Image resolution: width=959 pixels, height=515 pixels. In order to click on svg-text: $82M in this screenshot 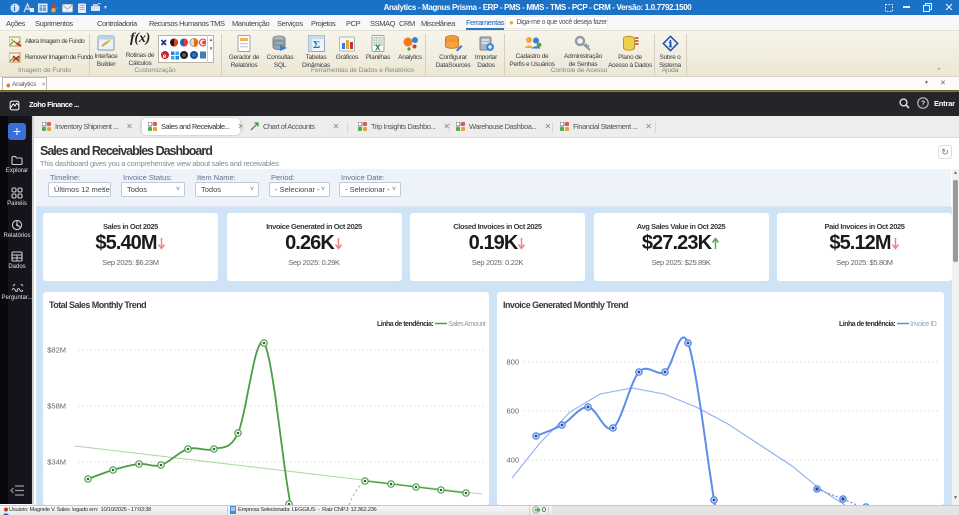, I will do `click(56, 350)`.